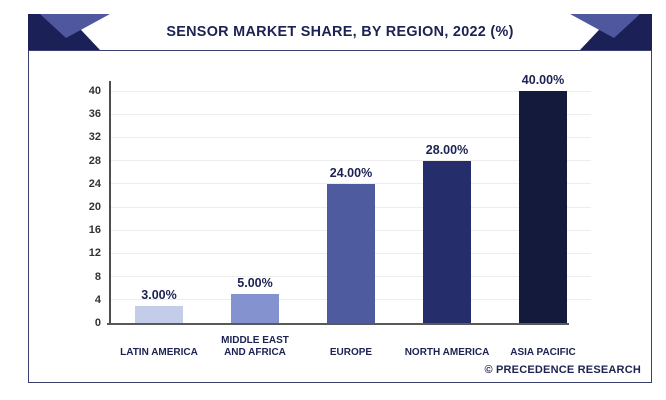  Describe the element at coordinates (94, 207) in the screenshot. I see `y-axis-tick-label: 20` at that location.